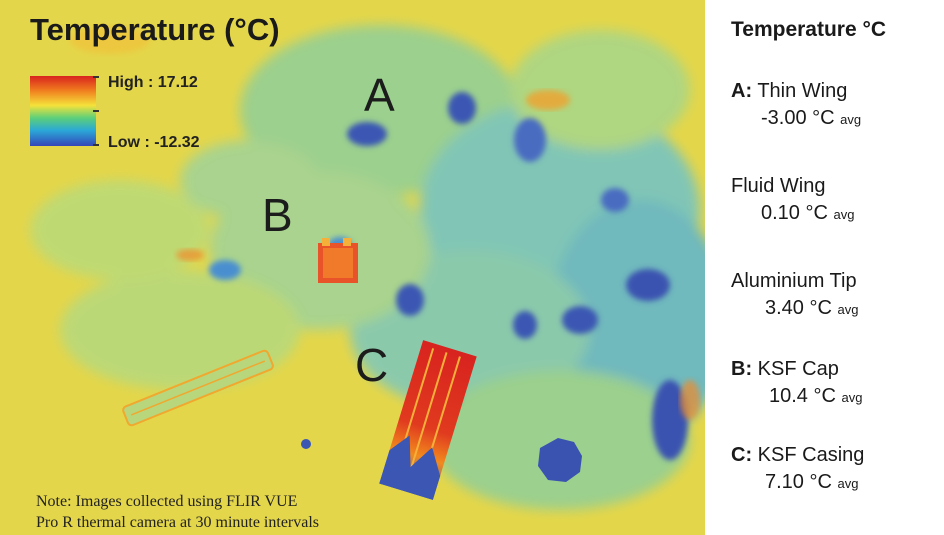 This screenshot has height=535, width=944. What do you see at coordinates (802, 91) in the screenshot?
I see `entry-name: Thin Wing` at bounding box center [802, 91].